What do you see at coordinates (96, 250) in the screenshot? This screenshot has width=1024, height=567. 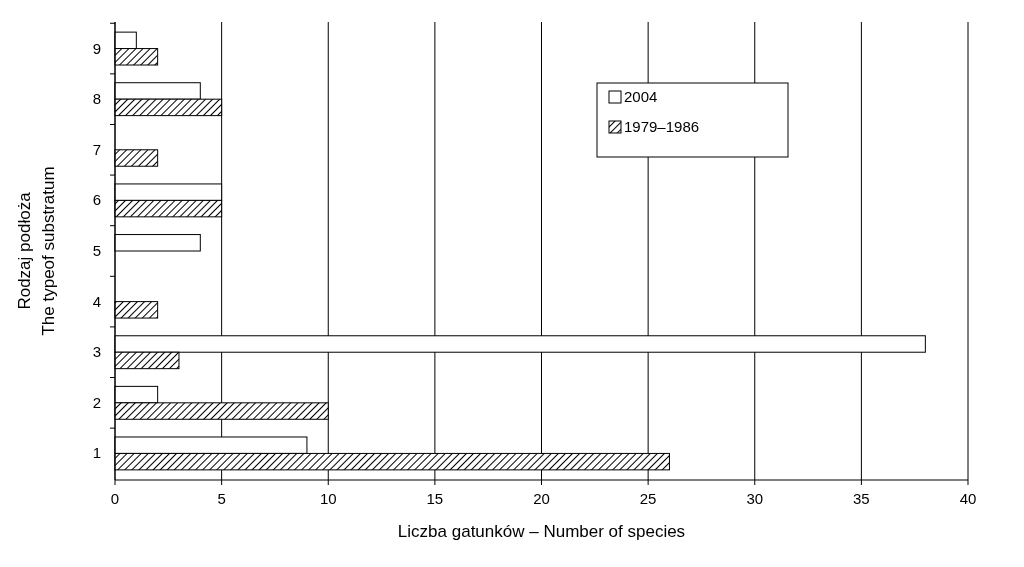 I see `y-tick-label: 5` at bounding box center [96, 250].